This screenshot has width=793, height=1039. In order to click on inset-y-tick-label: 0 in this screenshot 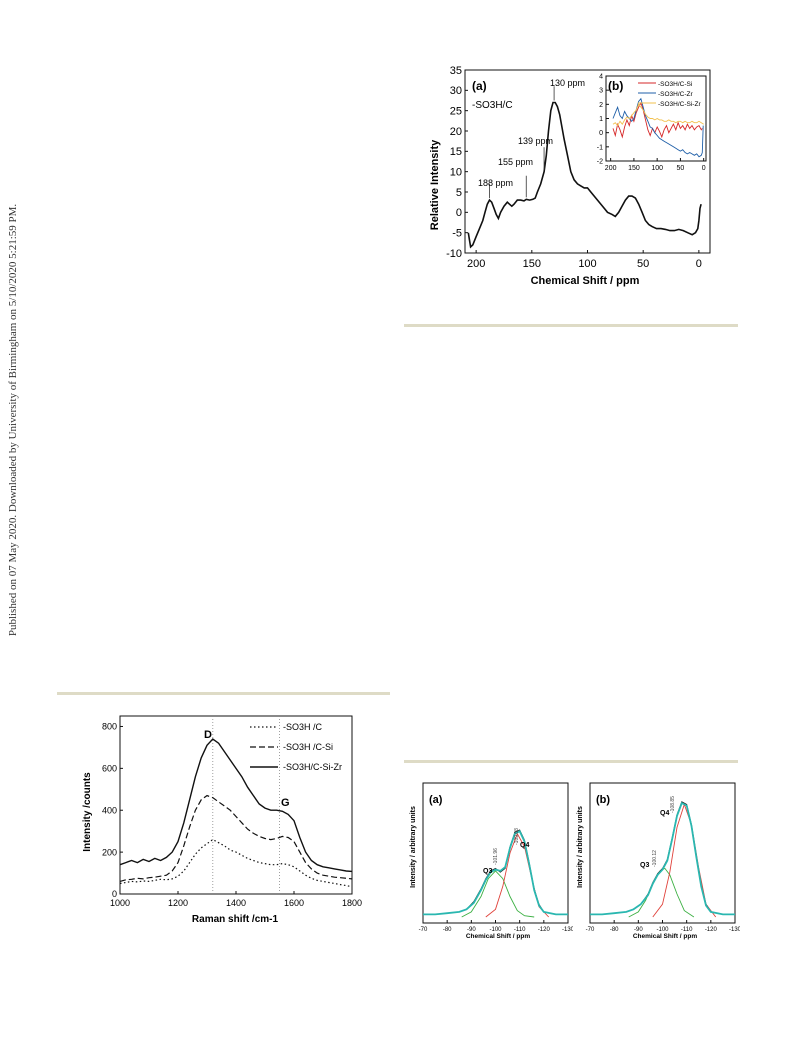, I will do `click(601, 133)`.